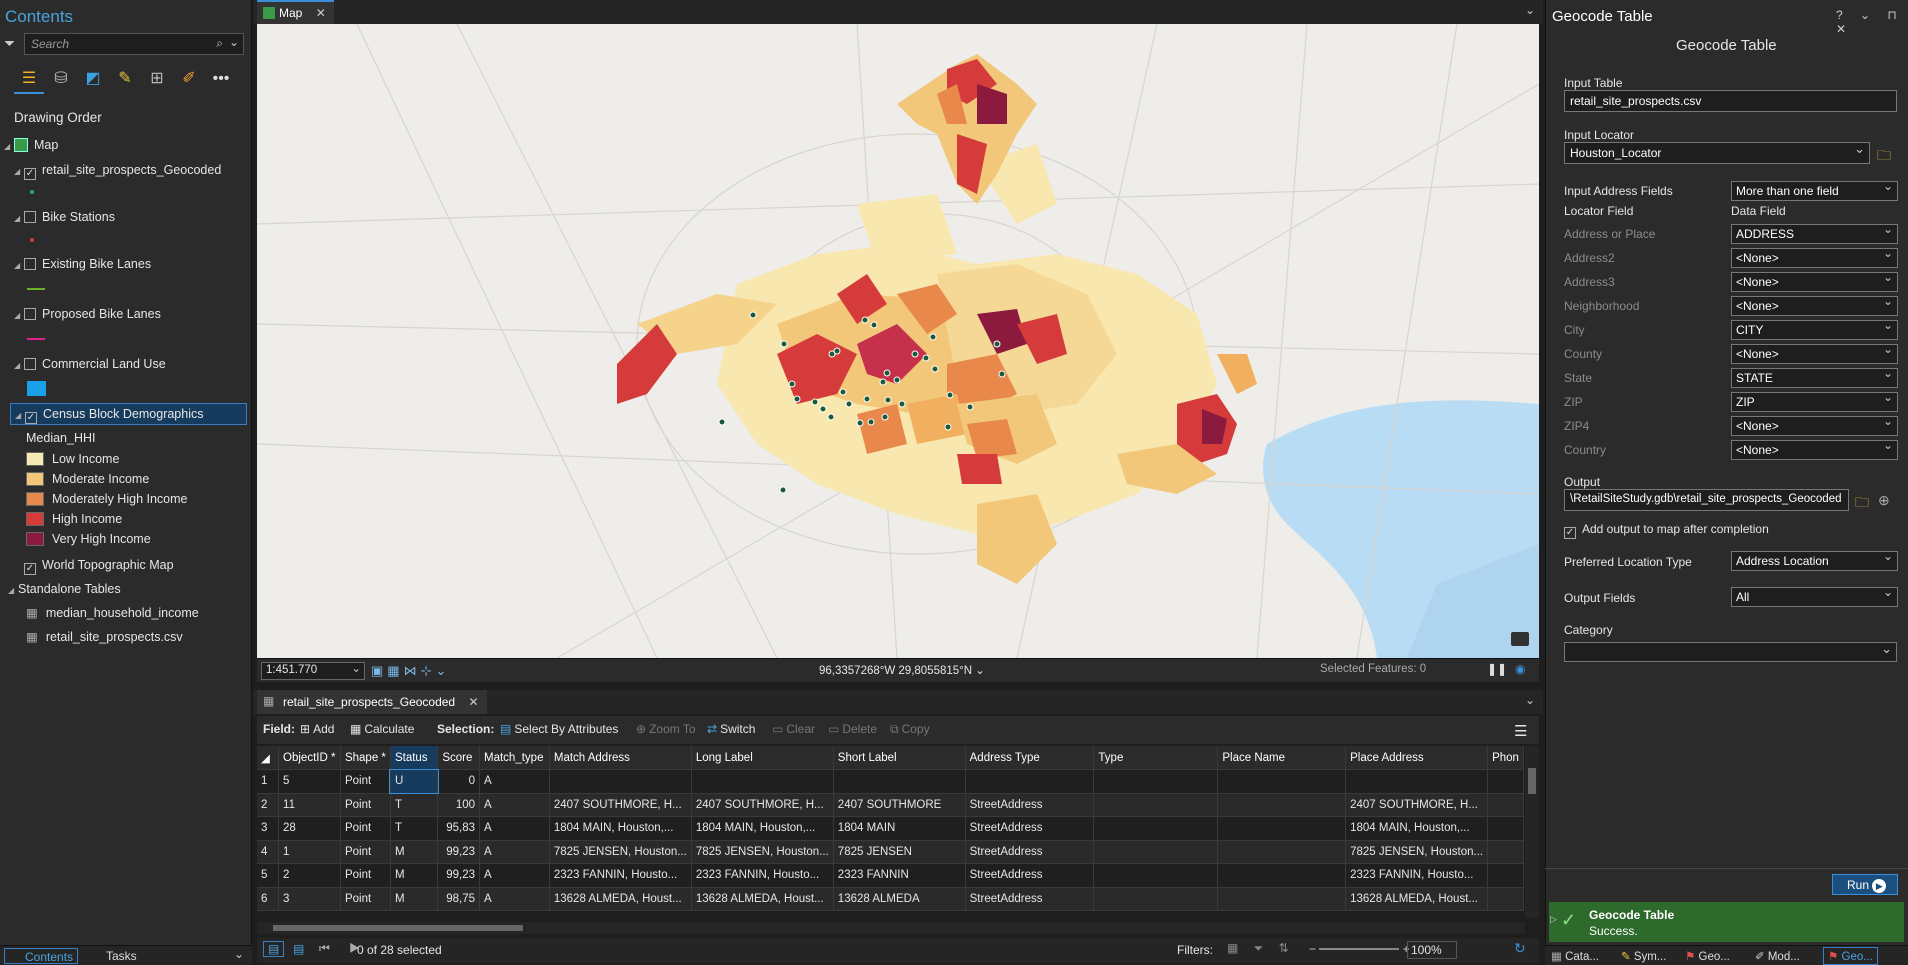  I want to click on list-by-drawing-order-icon: ☰, so click(29, 78).